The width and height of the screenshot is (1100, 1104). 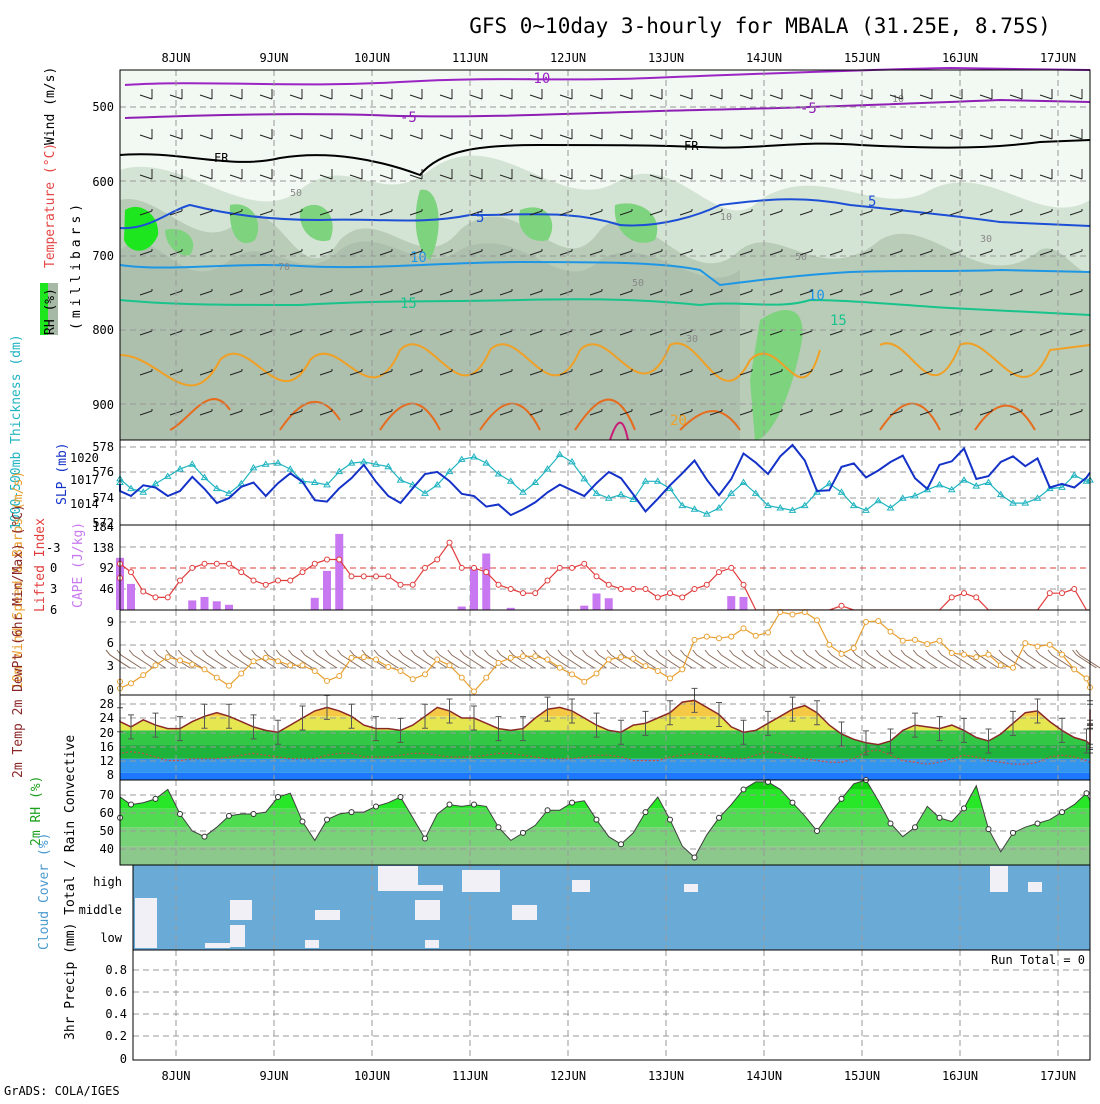 I want to click on date-label-bottom: 11JUN, so click(x=470, y=1076).